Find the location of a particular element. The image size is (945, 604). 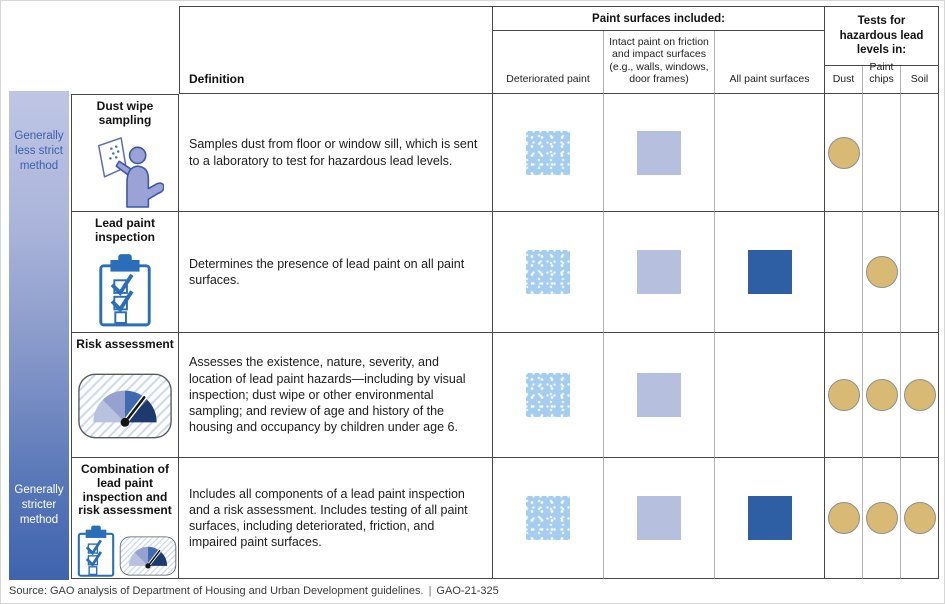

method-cell: Lead paint inspection is located at coordinates (125, 272).